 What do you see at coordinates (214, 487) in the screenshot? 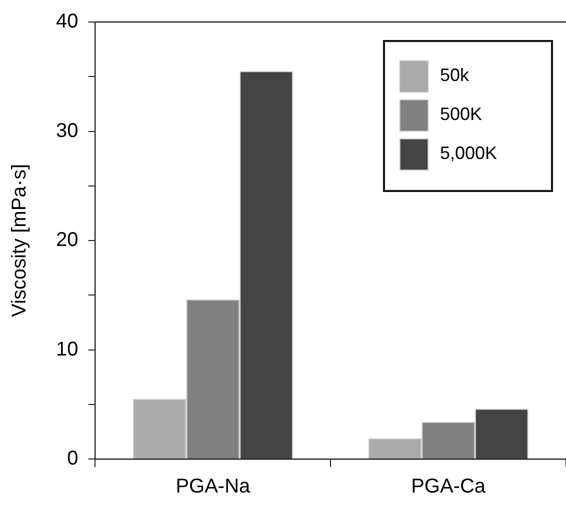
I see `x-tick-label: PGA-Na` at bounding box center [214, 487].